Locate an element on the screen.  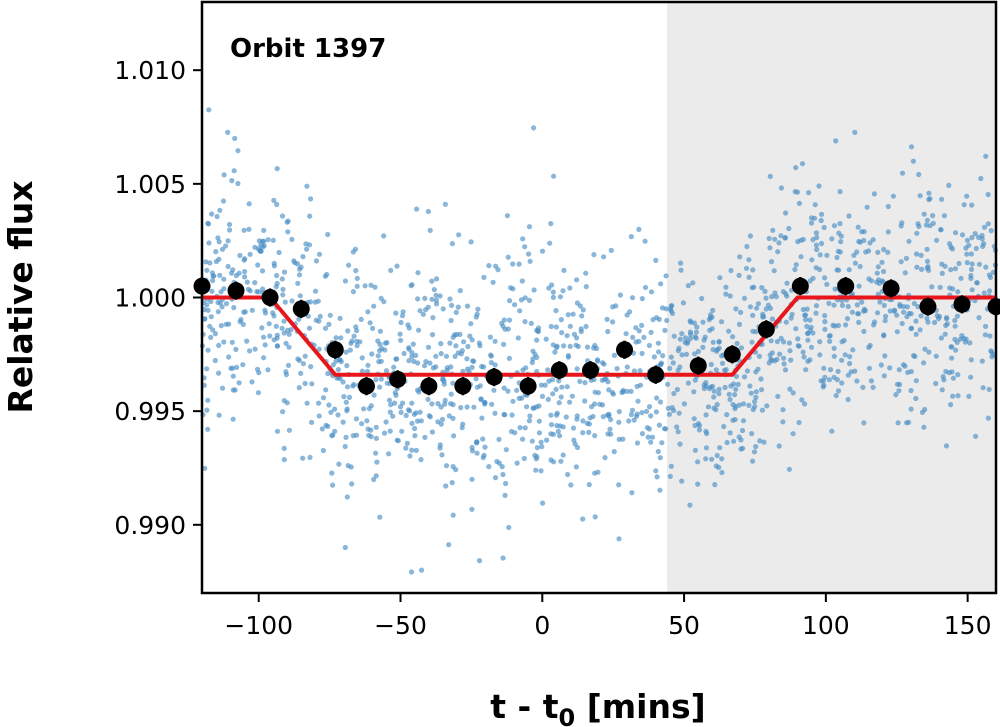
y-tick-label: 1.010 is located at coordinates (150, 70).